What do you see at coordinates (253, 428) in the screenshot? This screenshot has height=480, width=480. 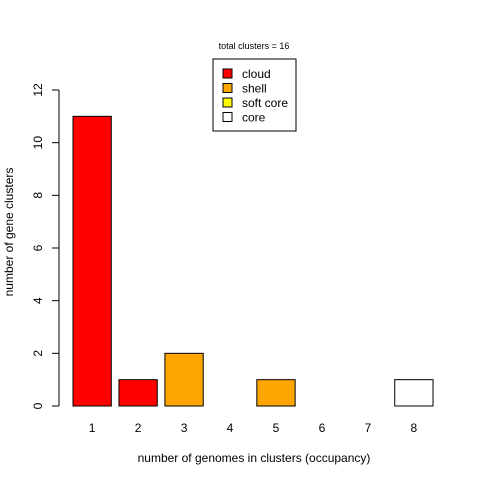 I see `x-axis-tick-labels: 1 2 3 4 5 6 7 8` at bounding box center [253, 428].